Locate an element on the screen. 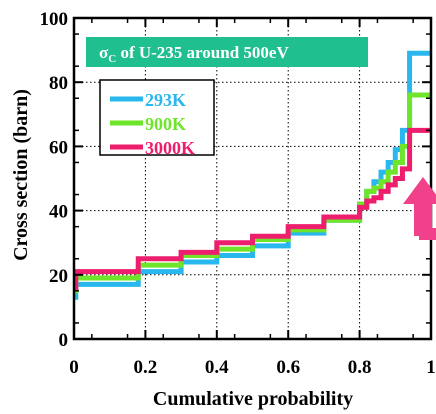 This screenshot has height=414, width=436. legend-box is located at coordinates (157, 117).